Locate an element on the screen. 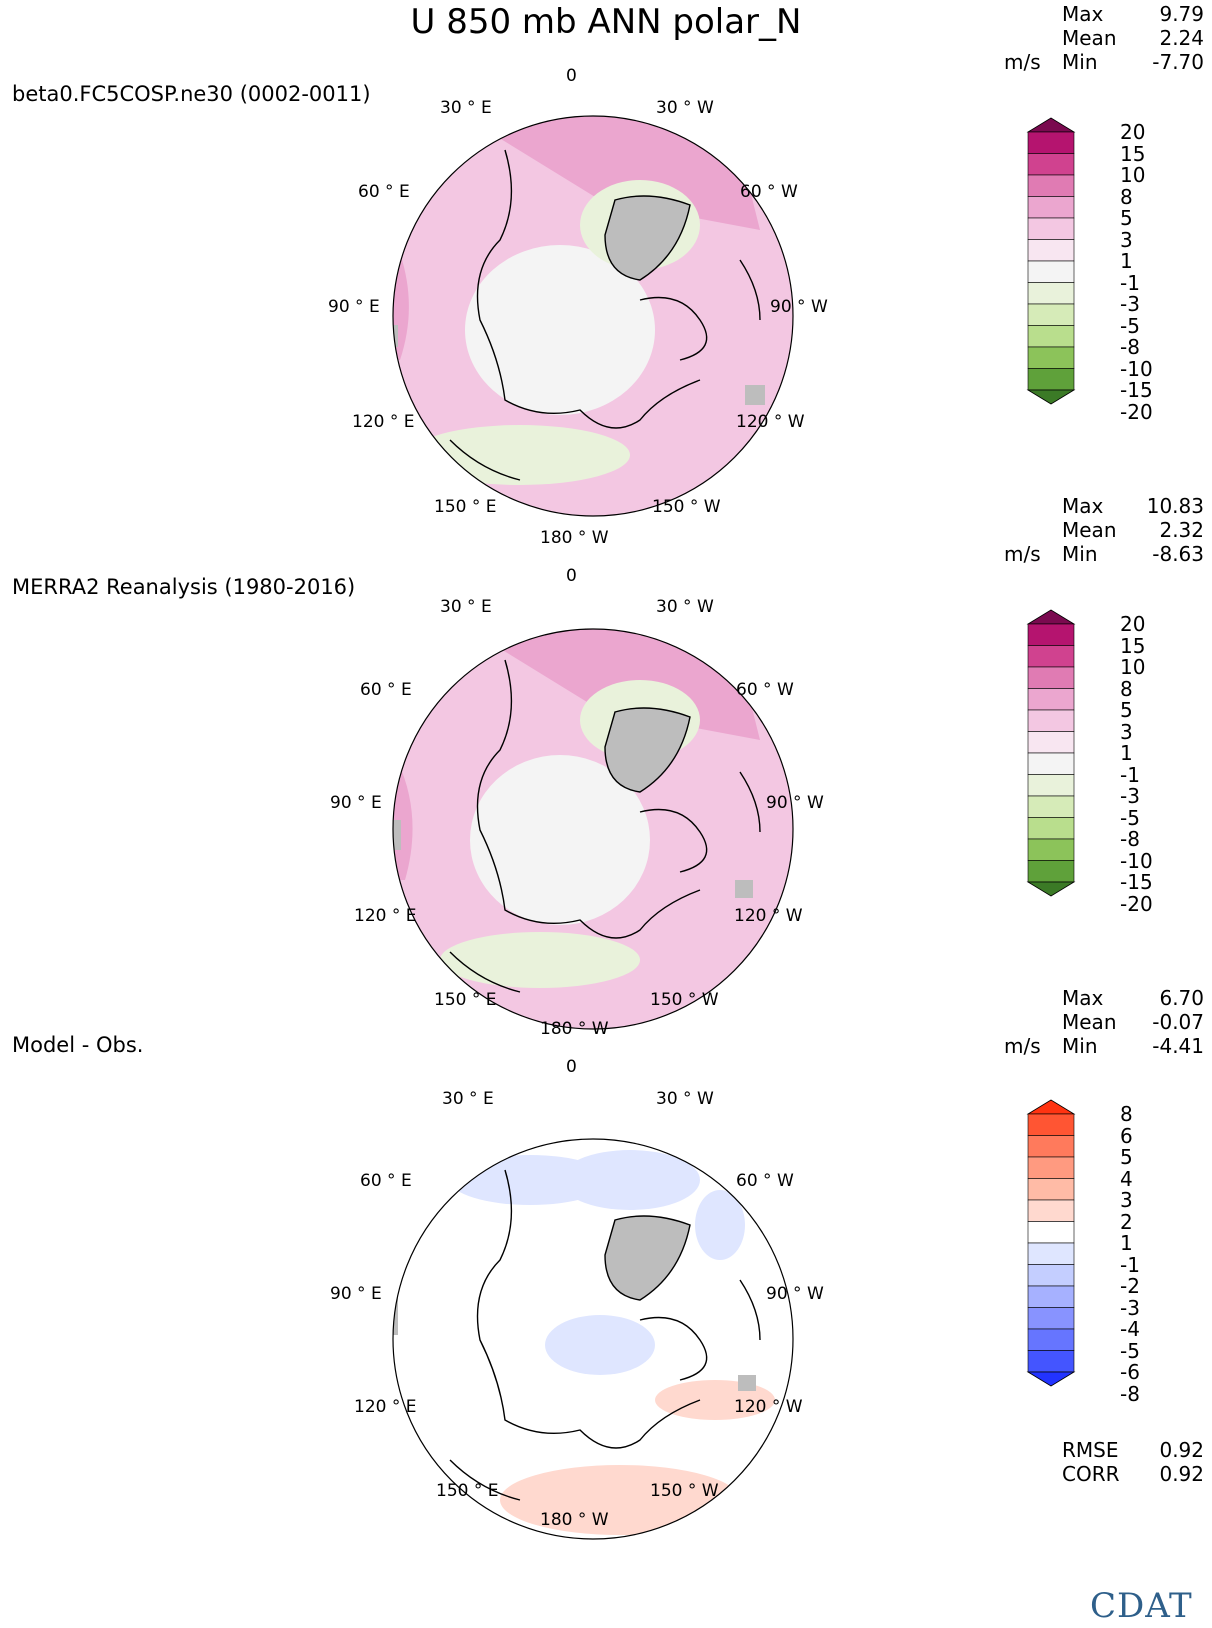 Image resolution: width=1212 pixels, height=1628 pixels. panel-3-metrics: RMSE 0.92 CORR 0.92 is located at coordinates (606, 1463).